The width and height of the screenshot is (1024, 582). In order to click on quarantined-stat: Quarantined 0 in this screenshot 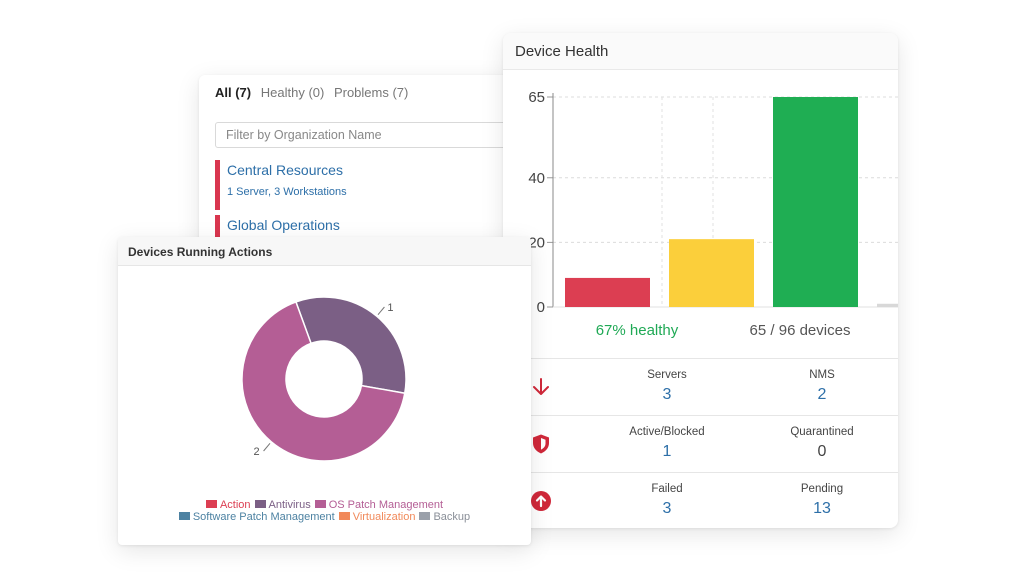, I will do `click(822, 443)`.